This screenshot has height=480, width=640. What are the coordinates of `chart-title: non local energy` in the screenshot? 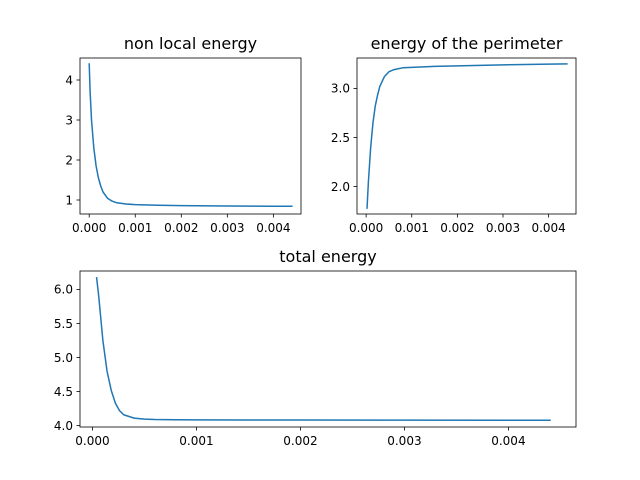 It's located at (190, 43).